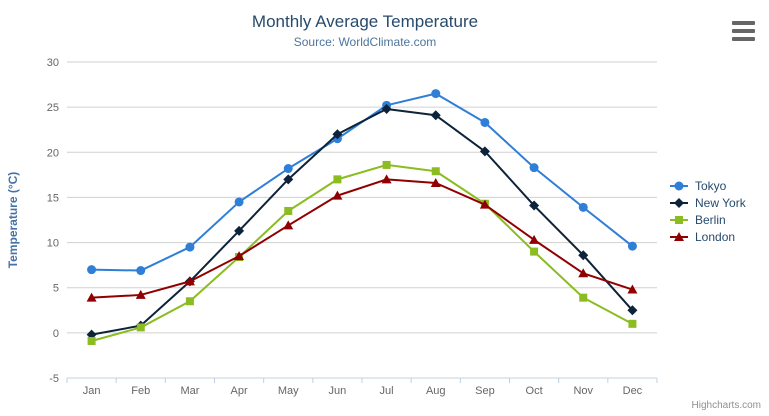 This screenshot has width=769, height=416. Describe the element at coordinates (140, 391) in the screenshot. I see `x-tick-label: Feb` at that location.